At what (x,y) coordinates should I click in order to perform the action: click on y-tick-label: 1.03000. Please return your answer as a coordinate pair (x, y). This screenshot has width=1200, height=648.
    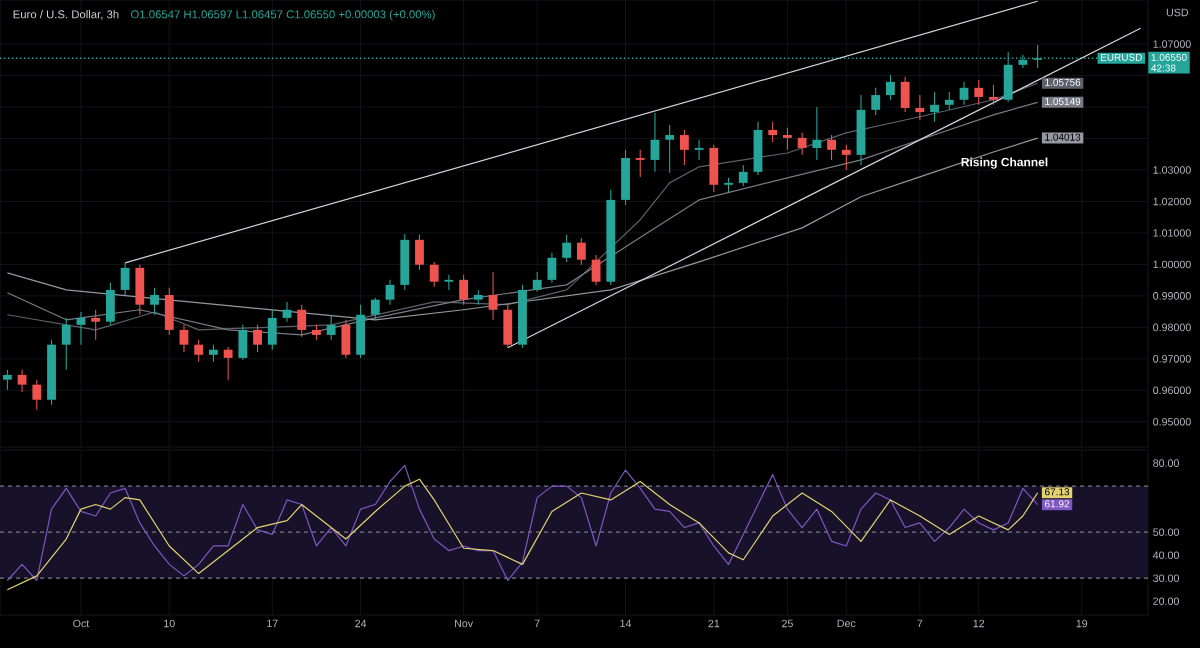
    Looking at the image, I should click on (1172, 170).